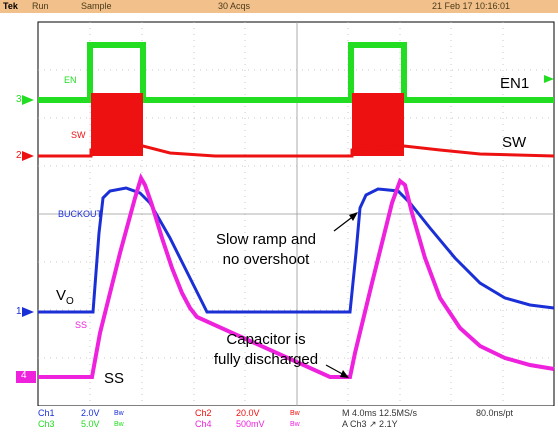  What do you see at coordinates (471, 6) in the screenshot?
I see `datetime-readout: 21 Feb 17 10:16:01` at bounding box center [471, 6].